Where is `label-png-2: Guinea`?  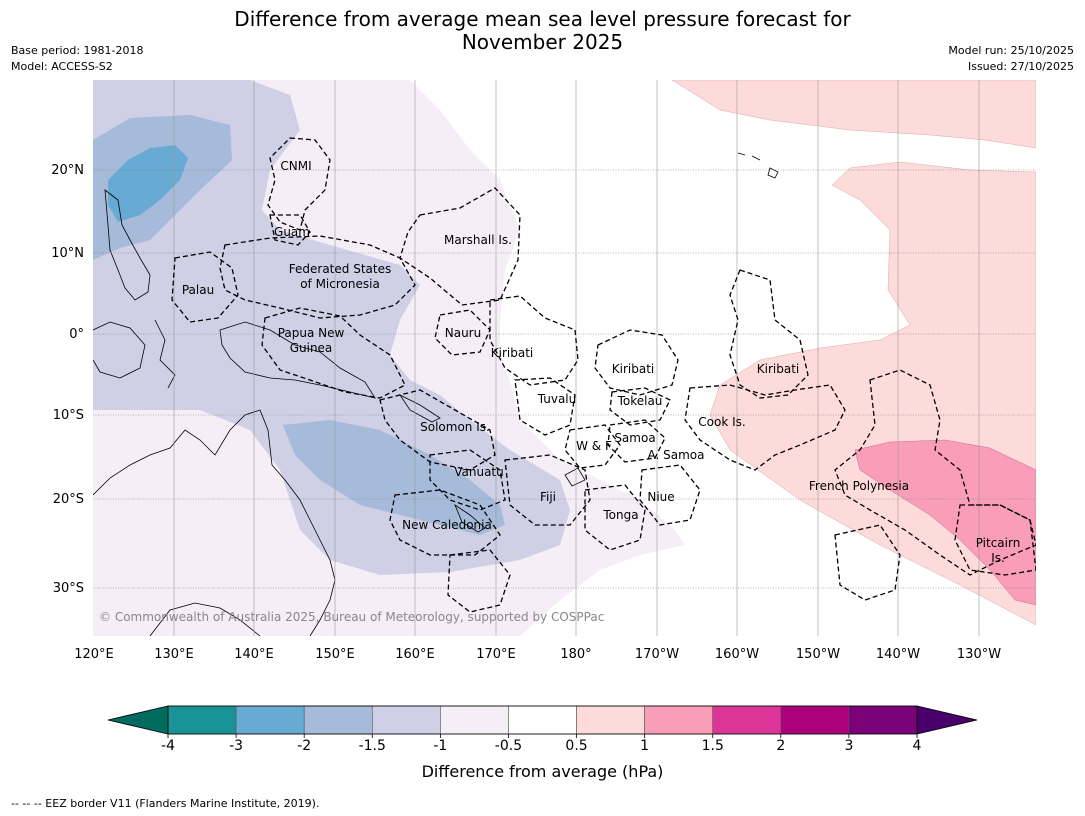 label-png-2: Guinea is located at coordinates (311, 348).